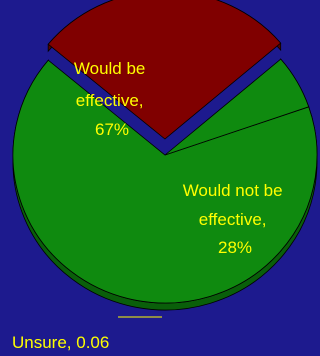 This screenshot has height=356, width=320. Describe the element at coordinates (110, 68) in the screenshot. I see `label-effective-line1: Would be` at that location.